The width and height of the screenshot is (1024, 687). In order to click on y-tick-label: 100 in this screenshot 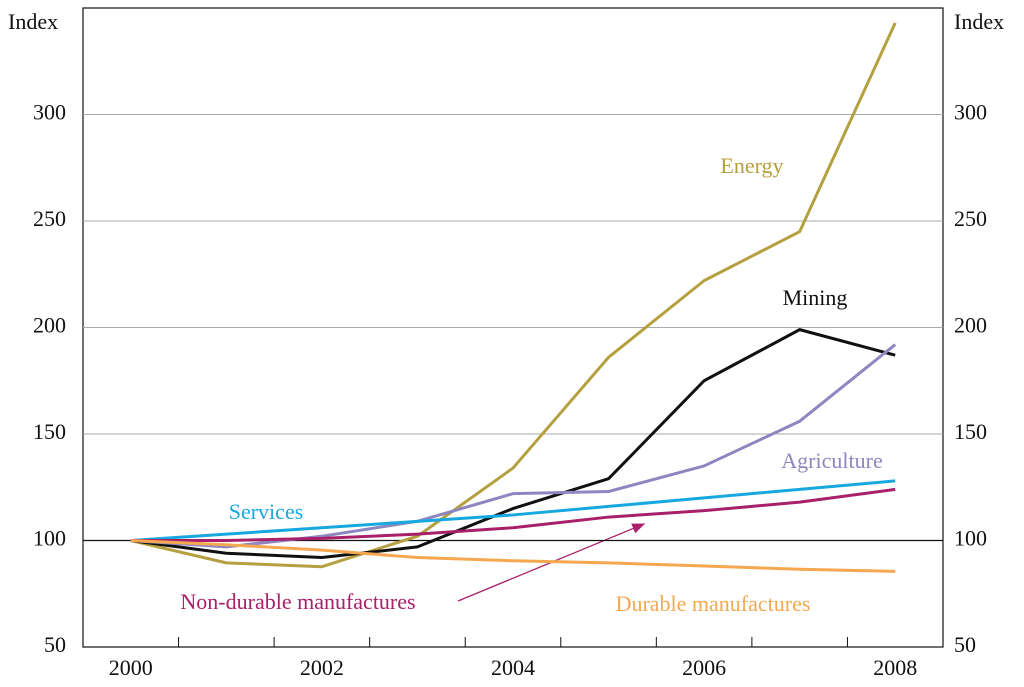, I will do `click(49, 538)`.